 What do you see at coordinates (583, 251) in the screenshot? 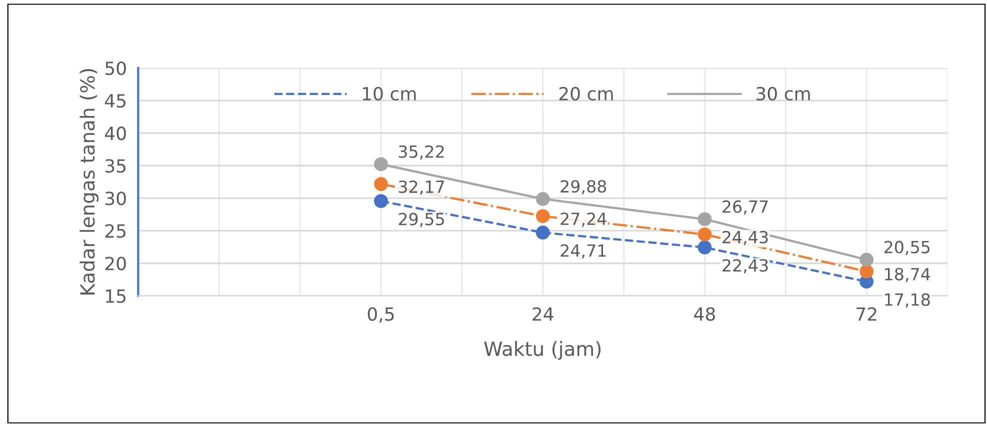
I see `data-label: 24,71` at bounding box center [583, 251].